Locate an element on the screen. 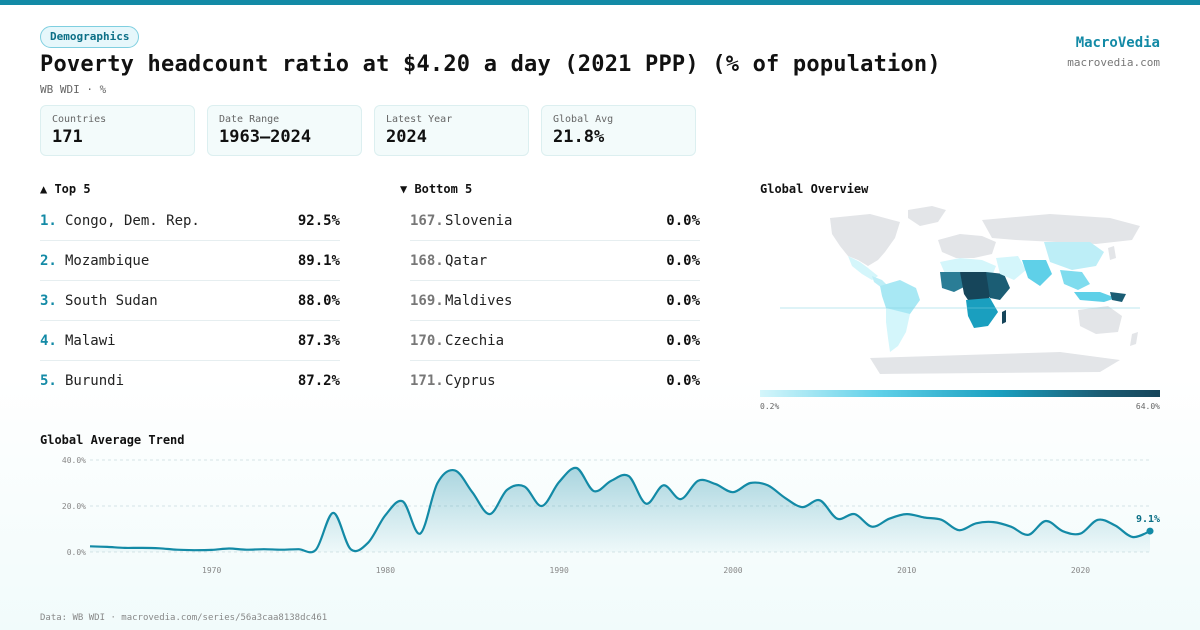 The height and width of the screenshot is (630, 1200). list-item: 169. Maldives 0.0% is located at coordinates (555, 301).